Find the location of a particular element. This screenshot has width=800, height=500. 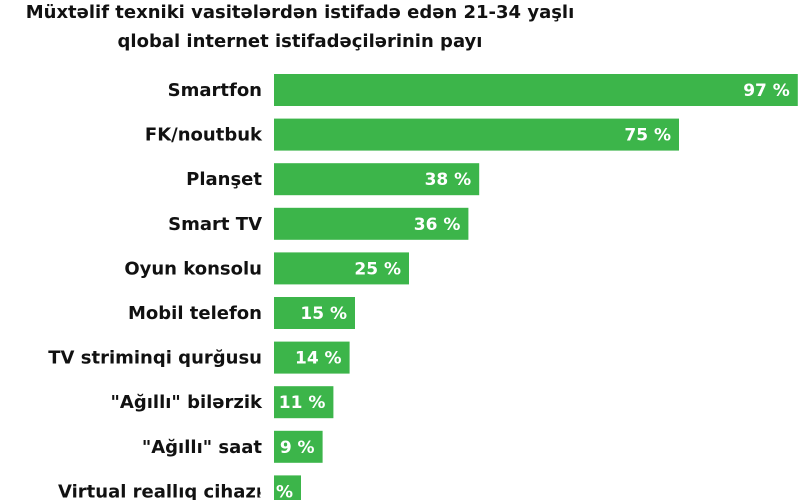

category-label-8: "Ağıllı" saat is located at coordinates (202, 447).